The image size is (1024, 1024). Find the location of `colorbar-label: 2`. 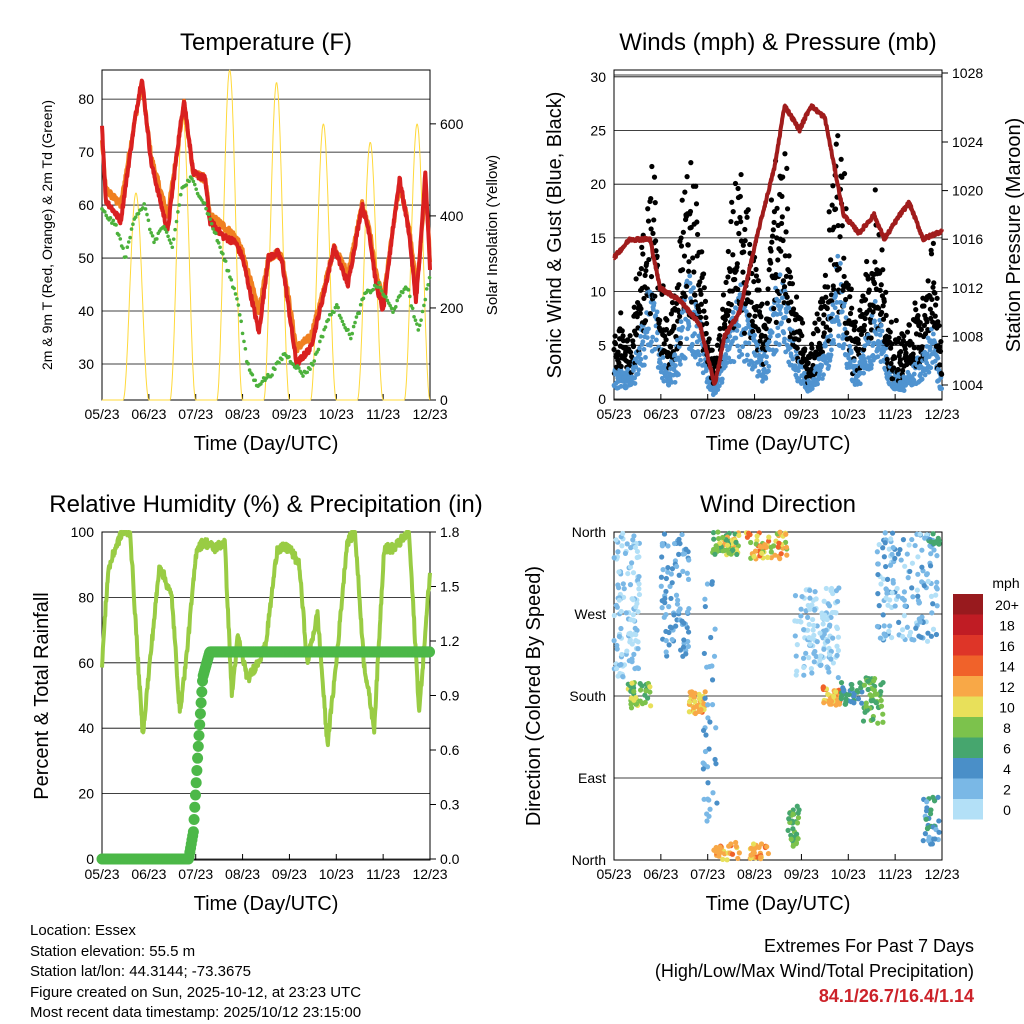

colorbar-label: 2 is located at coordinates (1007, 790).